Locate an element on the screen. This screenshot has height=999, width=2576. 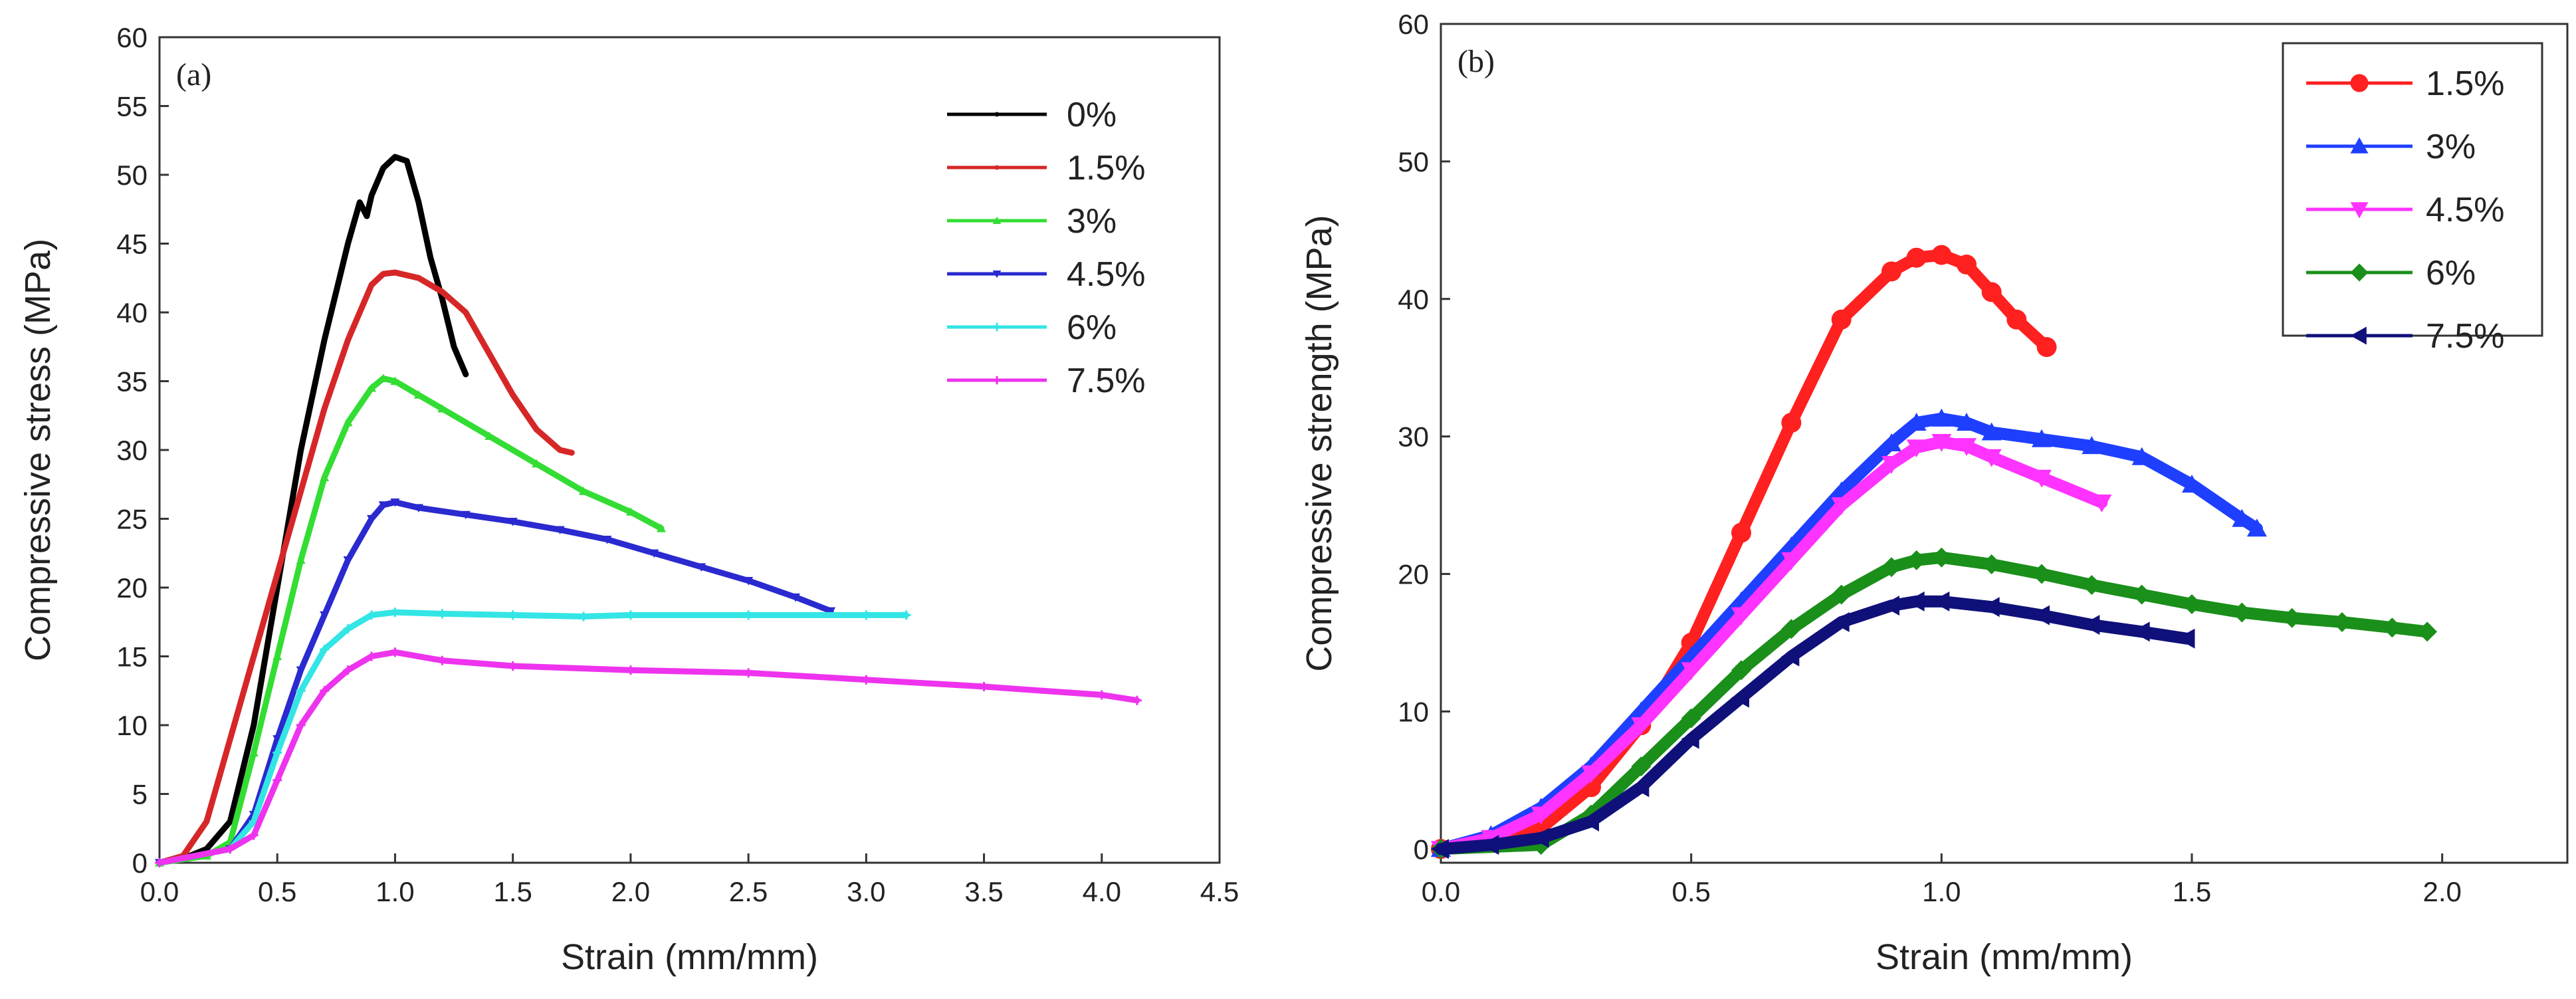
x-tick-label: 1.5 is located at coordinates (2192, 891).